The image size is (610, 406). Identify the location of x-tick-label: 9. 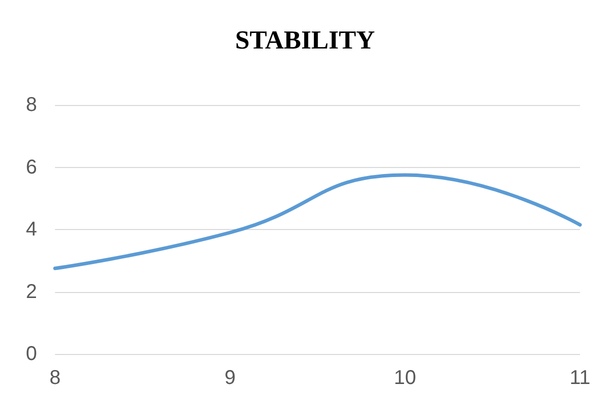
(230, 378).